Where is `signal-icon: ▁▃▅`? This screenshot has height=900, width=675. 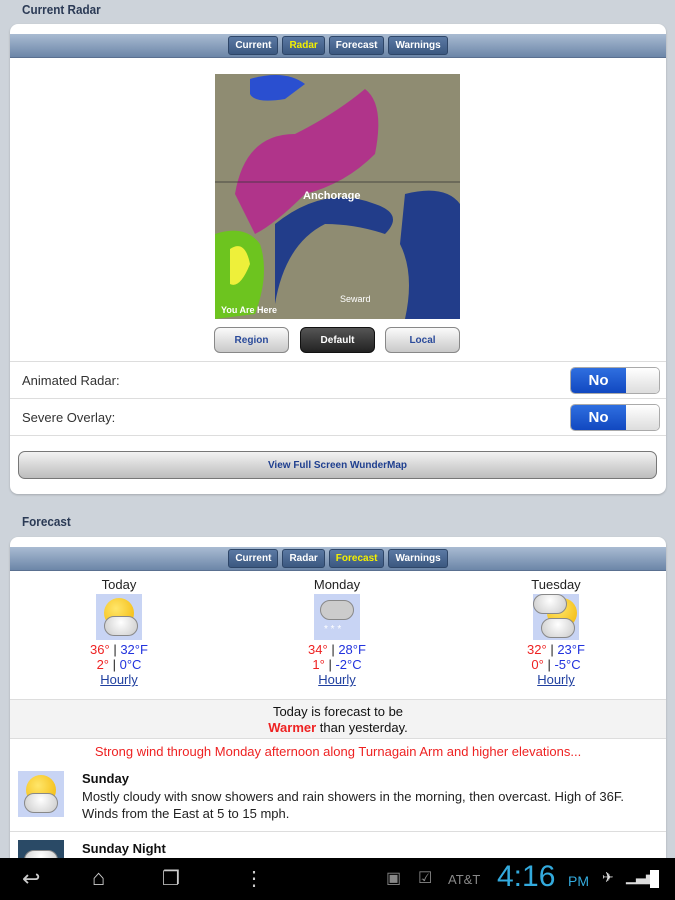
signal-icon: ▁▃▅ is located at coordinates (641, 876).